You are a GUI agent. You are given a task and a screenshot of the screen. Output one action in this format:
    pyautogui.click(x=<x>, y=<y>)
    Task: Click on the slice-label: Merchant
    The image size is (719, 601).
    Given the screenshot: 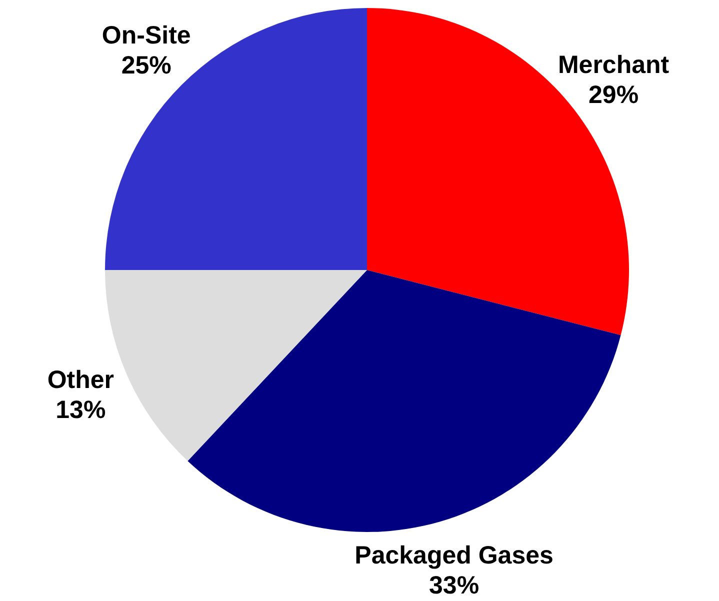 What is the action you would take?
    pyautogui.click(x=614, y=64)
    